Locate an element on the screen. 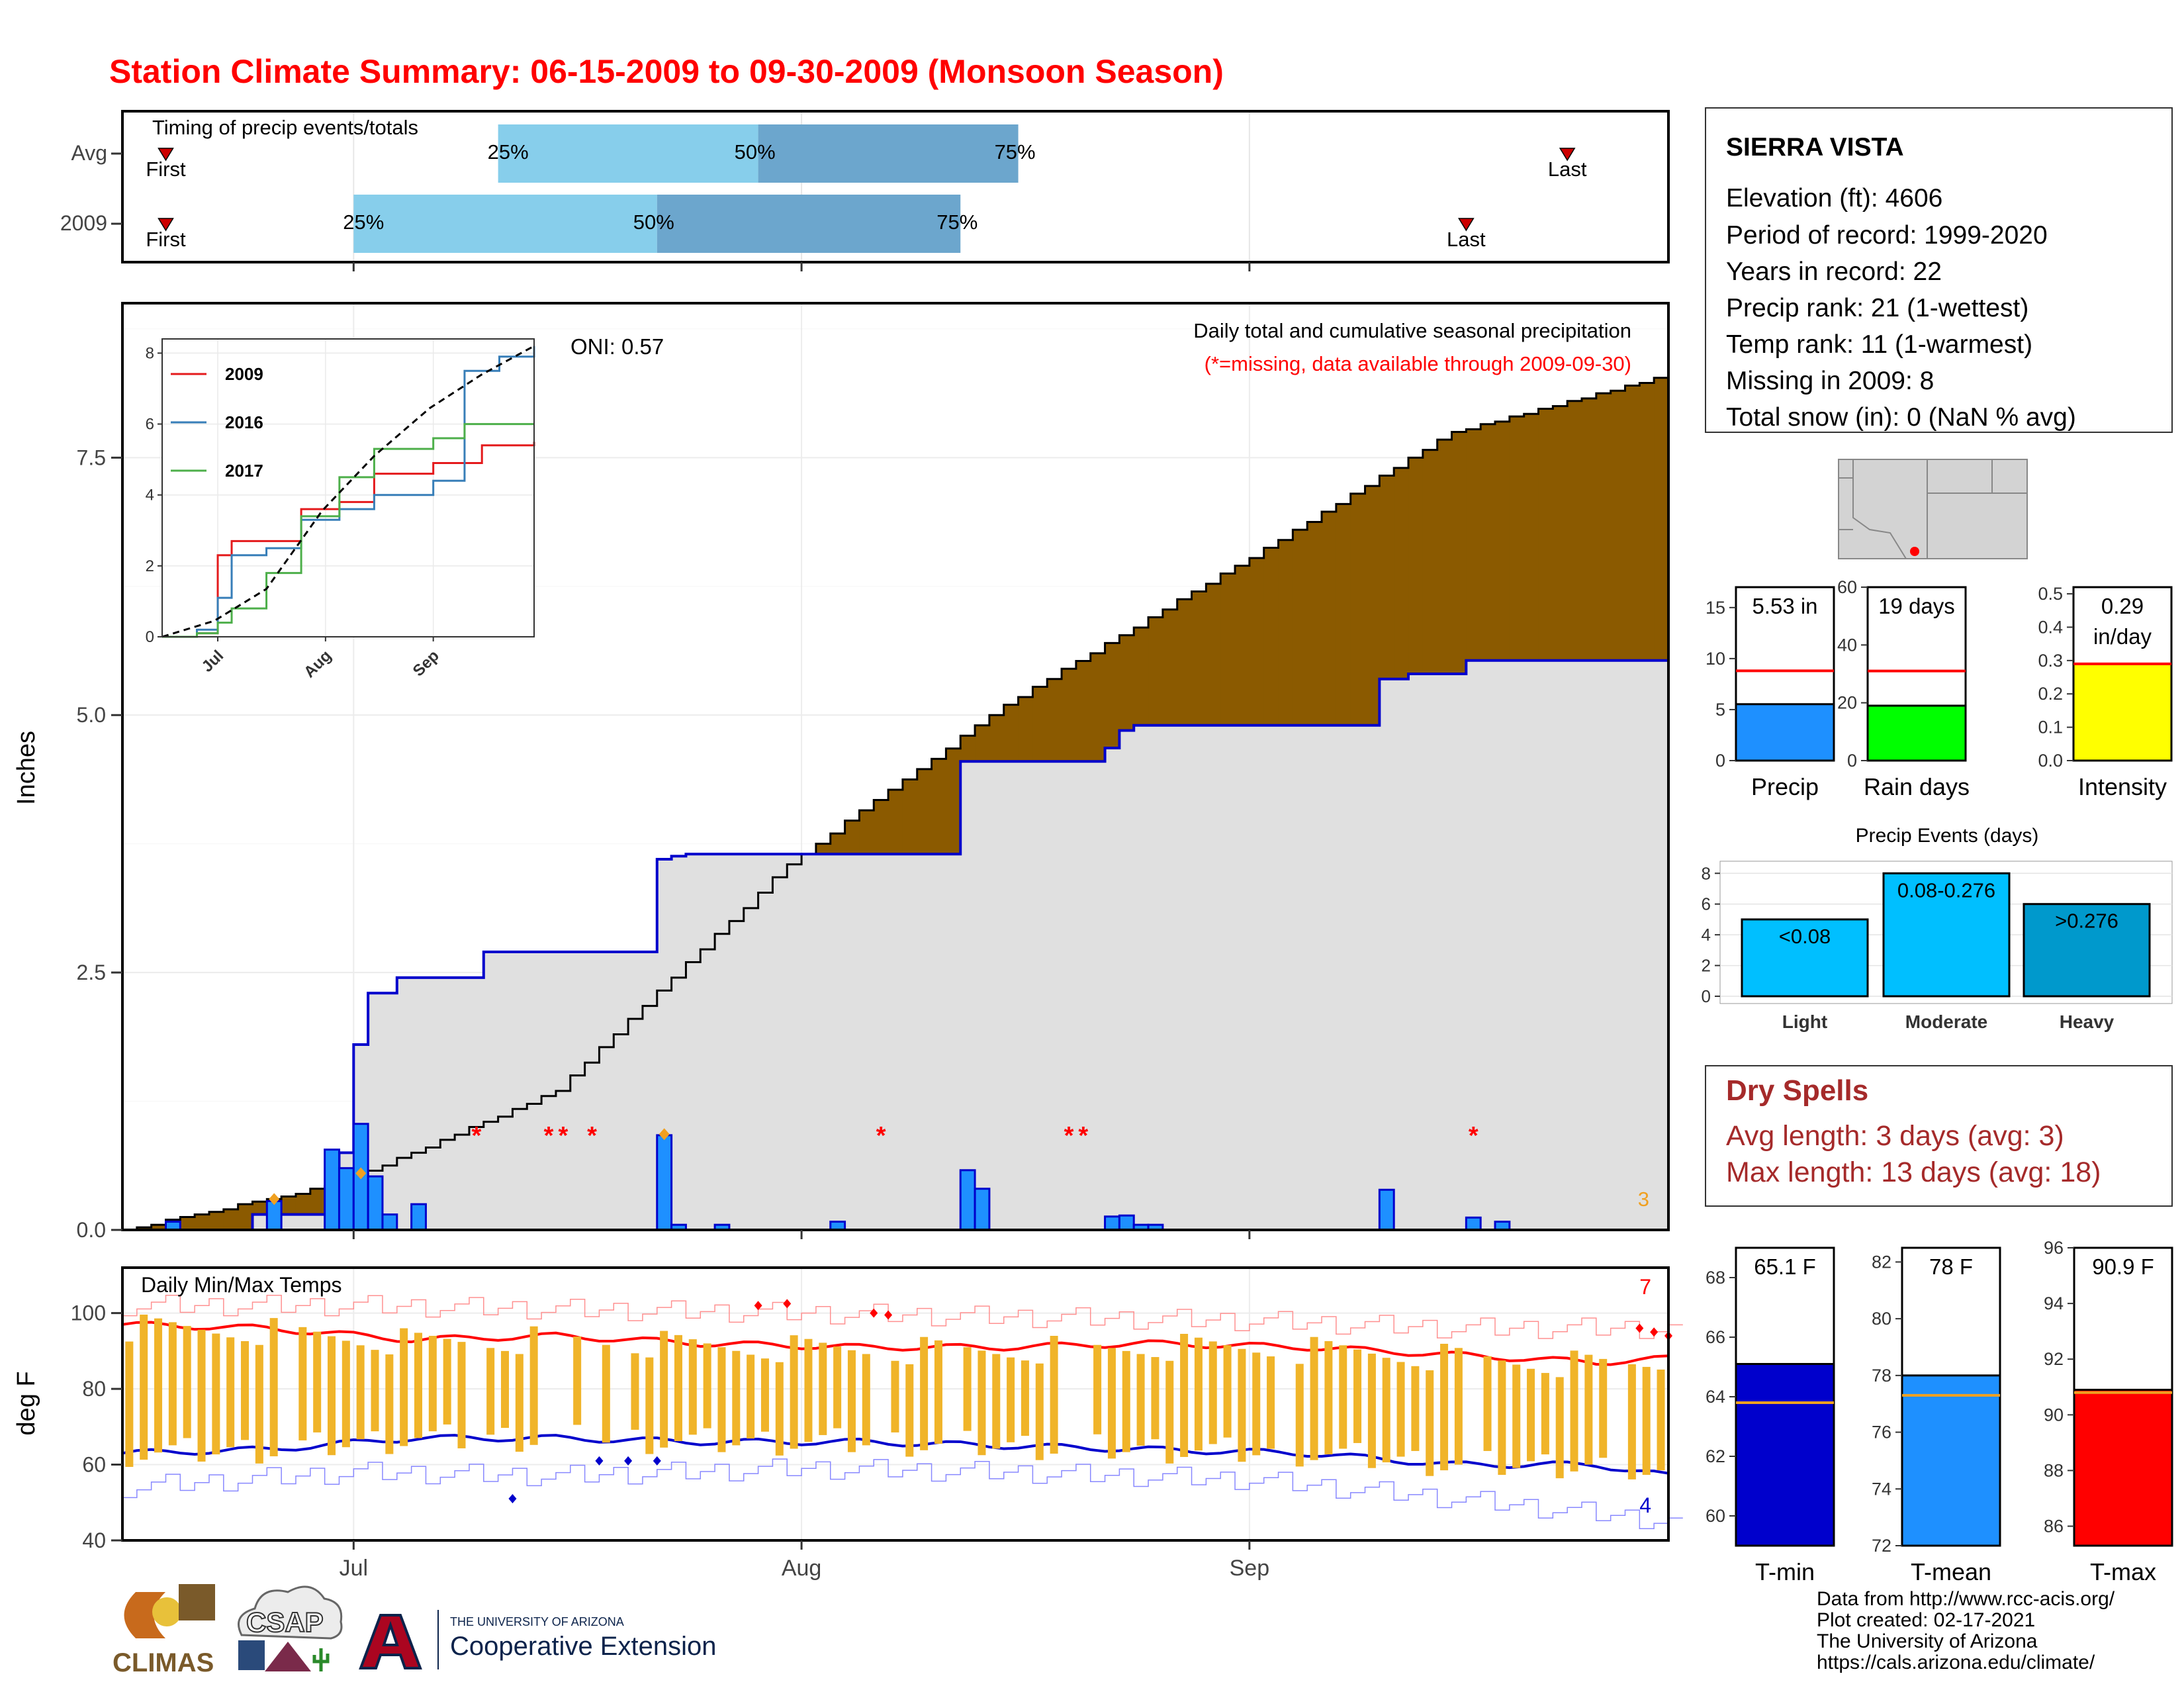 Image resolution: width=2184 pixels, height=1688 pixels. climas-logo: CLIMAS is located at coordinates (164, 1630).